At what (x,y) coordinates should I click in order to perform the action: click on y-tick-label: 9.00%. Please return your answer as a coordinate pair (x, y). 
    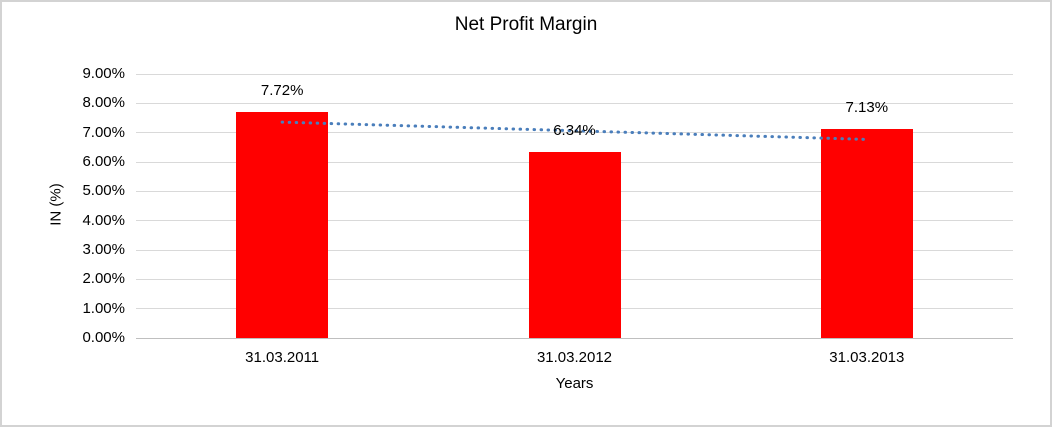
    Looking at the image, I should click on (103, 73).